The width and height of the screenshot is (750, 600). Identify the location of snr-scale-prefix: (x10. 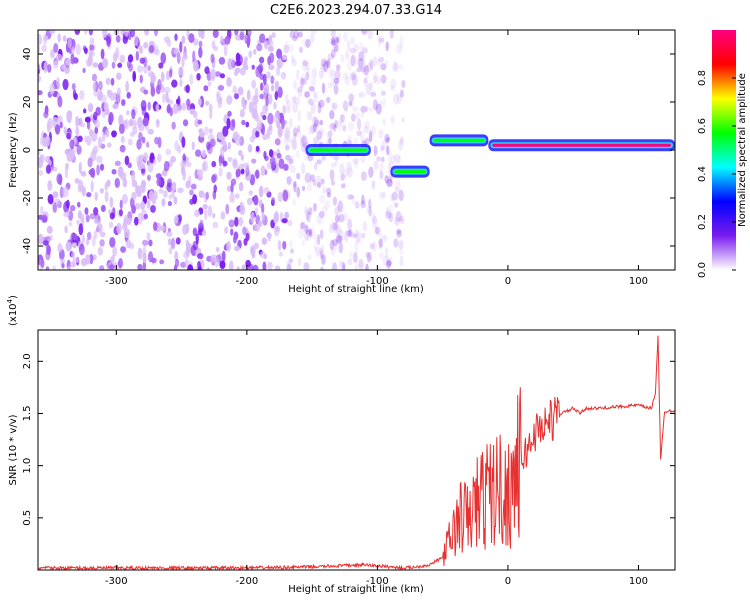
(13, 314).